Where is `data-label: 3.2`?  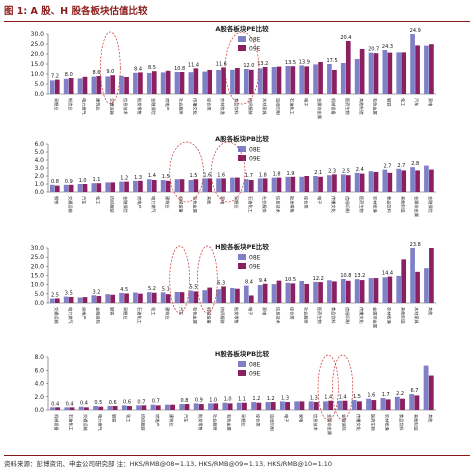 data-label: 3.2 is located at coordinates (97, 292).